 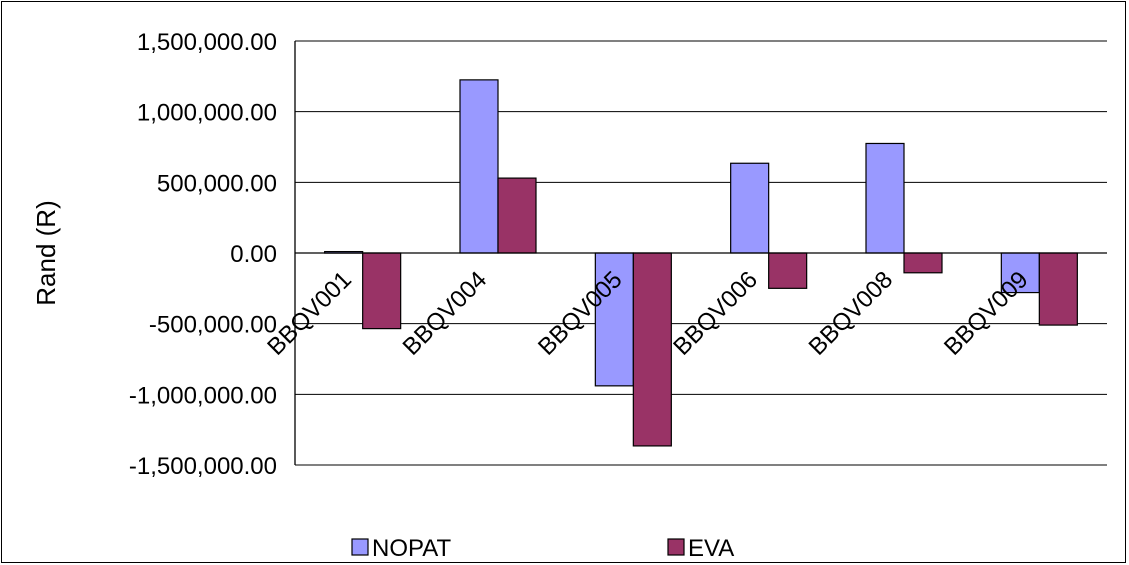 What do you see at coordinates (986, 313) in the screenshot?
I see `x-category-label: BBQV009` at bounding box center [986, 313].